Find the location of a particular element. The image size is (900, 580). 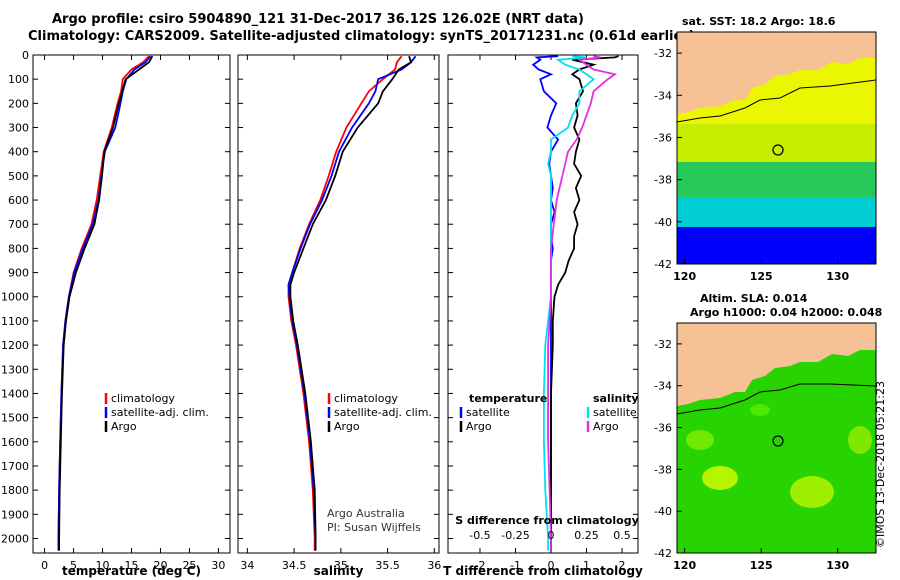

y-tick-label: 900 is located at coordinates (18, 273).